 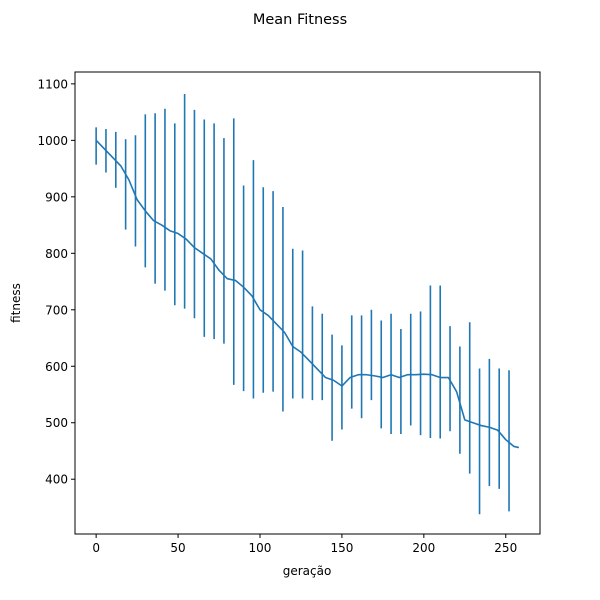 What do you see at coordinates (307, 571) in the screenshot?
I see `x-axis-label: geração` at bounding box center [307, 571].